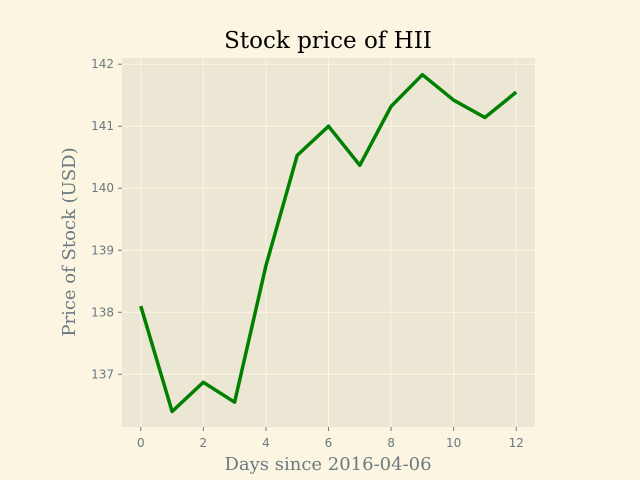 The height and width of the screenshot is (480, 640). I want to click on y-axis-label: Price of Stock (USD), so click(69, 241).